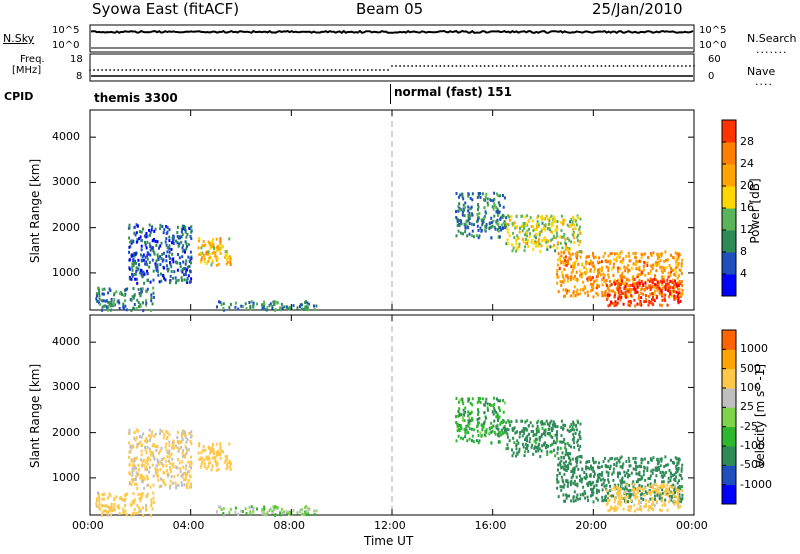 The image size is (800, 554). What do you see at coordinates (729, 241) in the screenshot?
I see `colorbar-swatch` at bounding box center [729, 241].